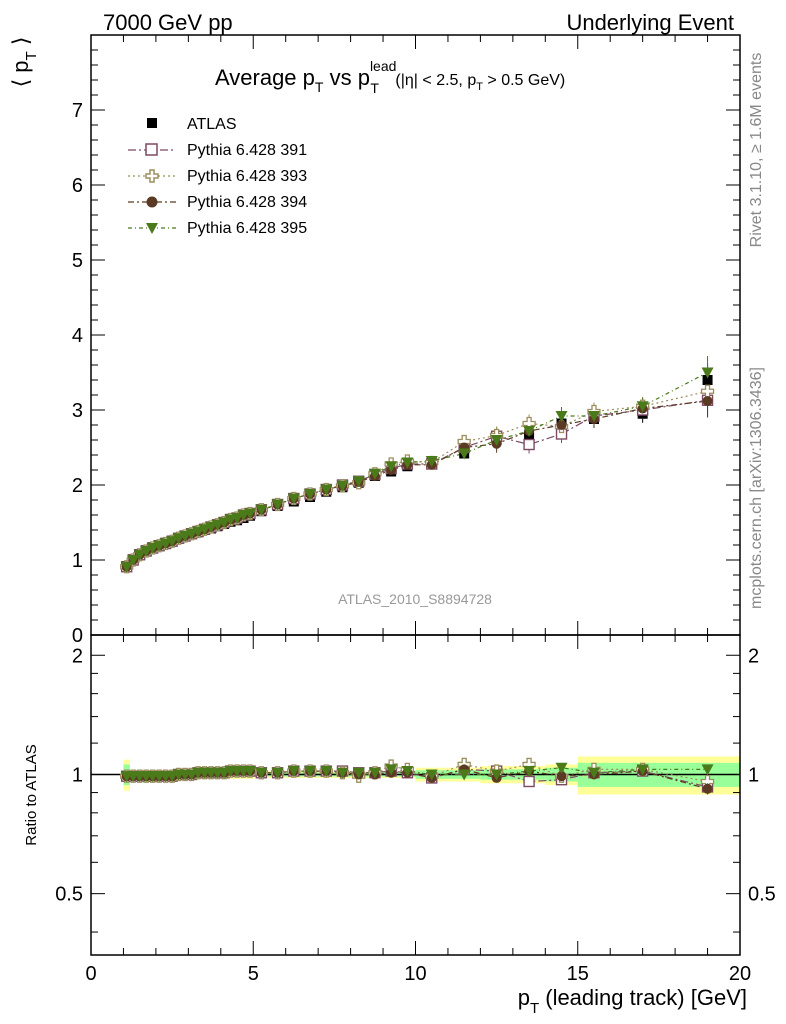 The height and width of the screenshot is (1024, 786). What do you see at coordinates (578, 974) in the screenshot?
I see `x-tick-label: 15` at bounding box center [578, 974].